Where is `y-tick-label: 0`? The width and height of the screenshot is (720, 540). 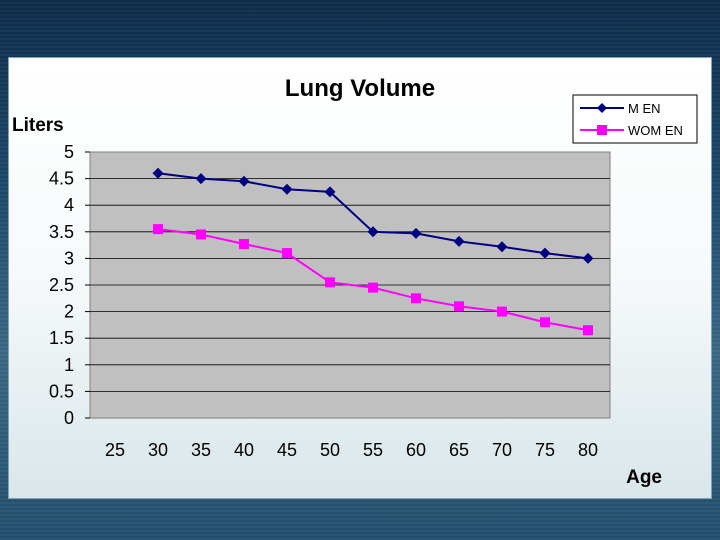 y-tick-label: 0 is located at coordinates (69, 418).